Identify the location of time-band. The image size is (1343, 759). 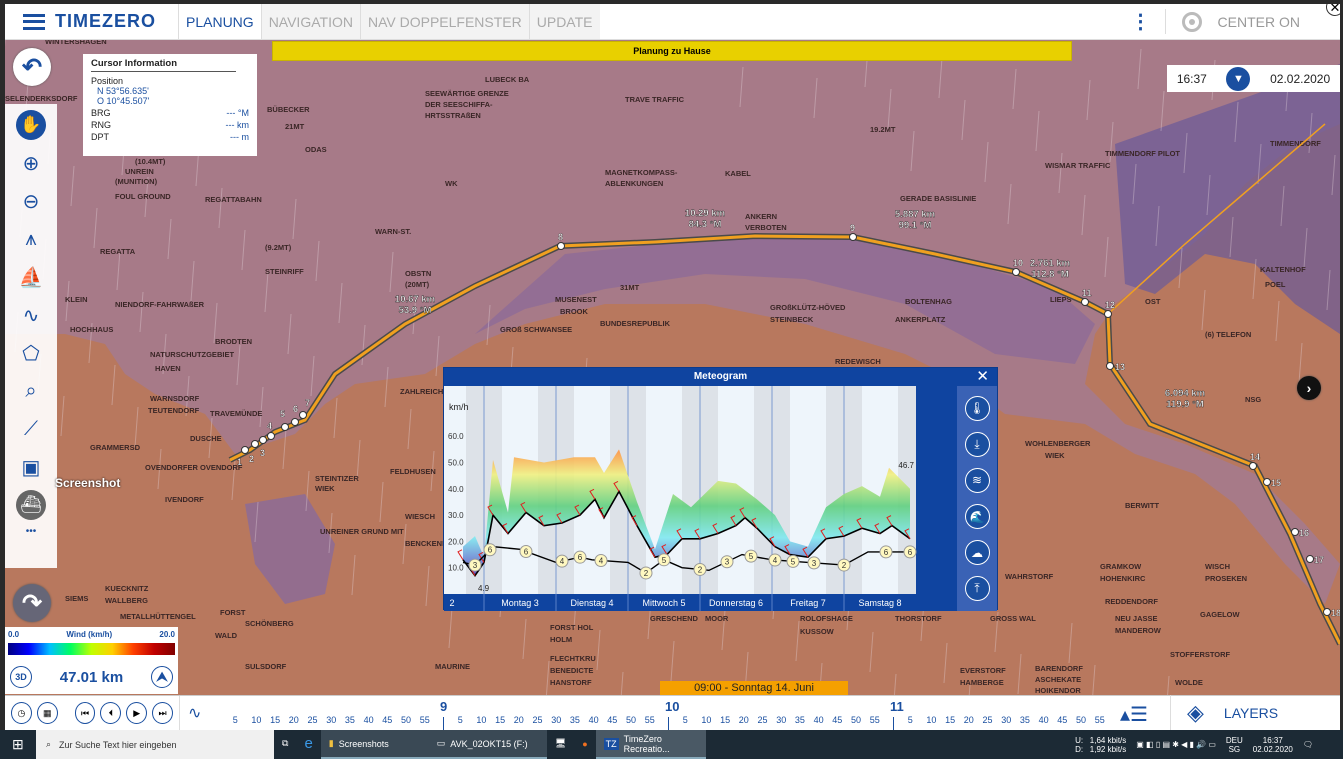
(799, 490).